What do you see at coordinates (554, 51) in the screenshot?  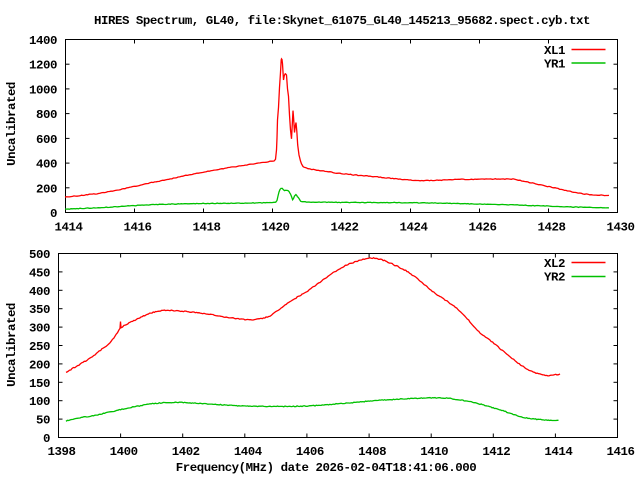 I see `svg-text: XL1` at bounding box center [554, 51].